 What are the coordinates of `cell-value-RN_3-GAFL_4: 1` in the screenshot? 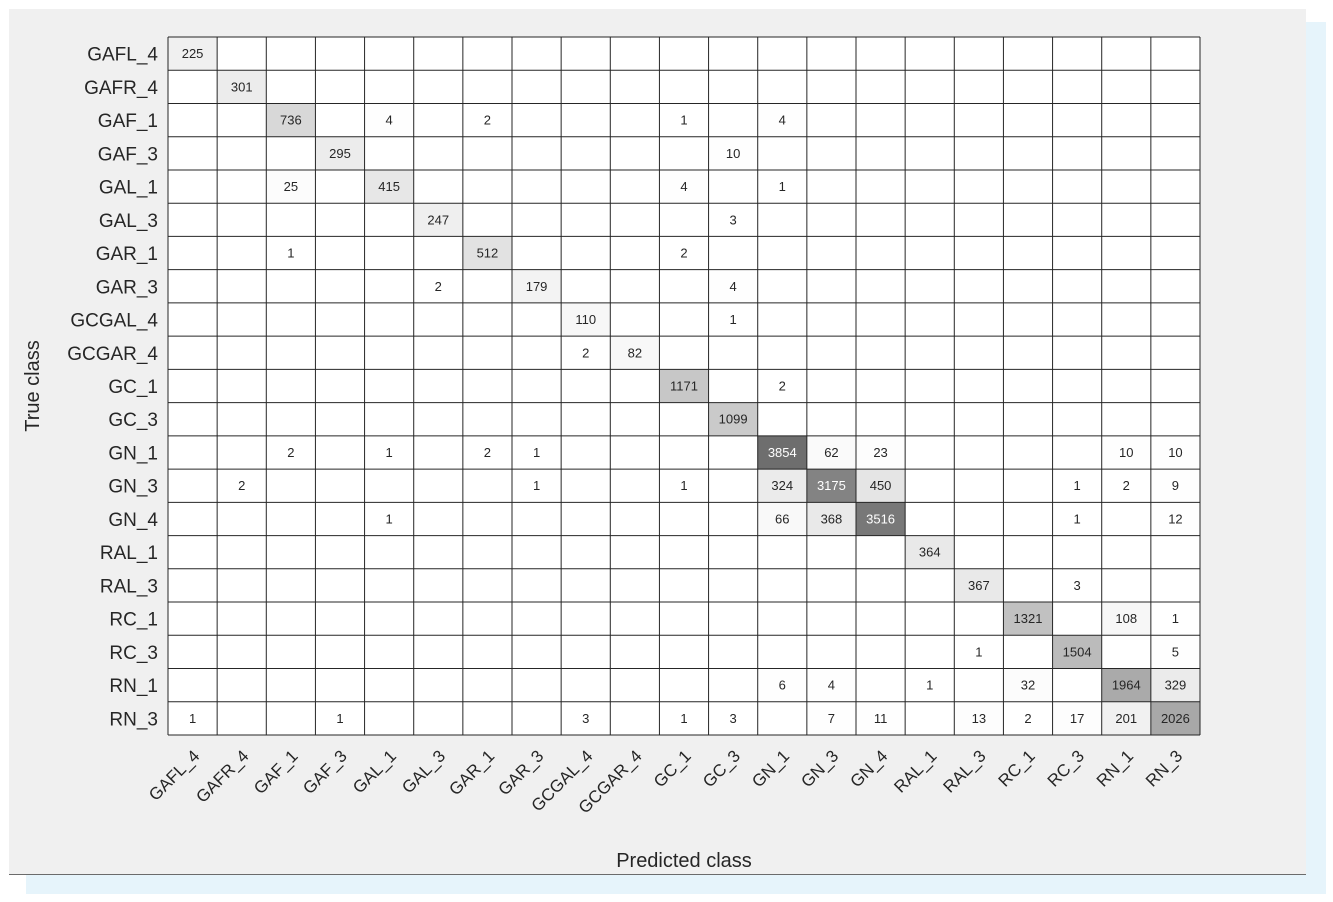 It's located at (192, 718).